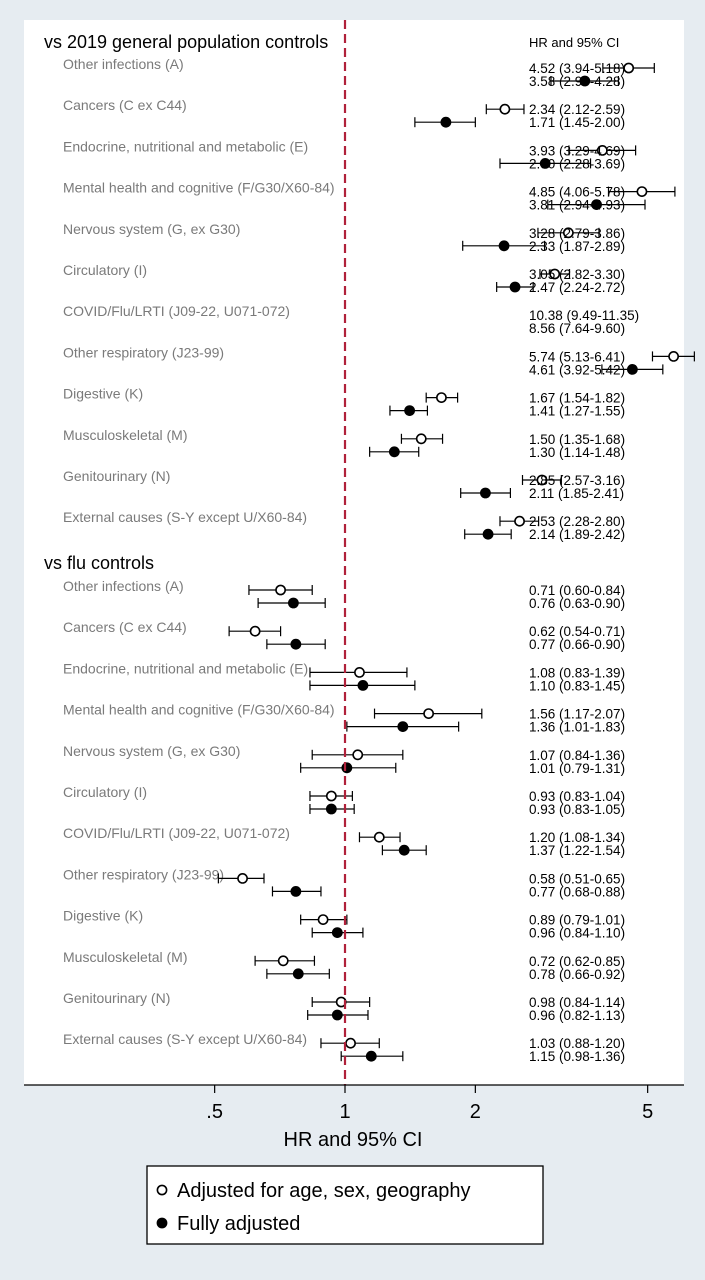  I want to click on hr-value-text: 4.85 (4.06-5.78), so click(577, 192).